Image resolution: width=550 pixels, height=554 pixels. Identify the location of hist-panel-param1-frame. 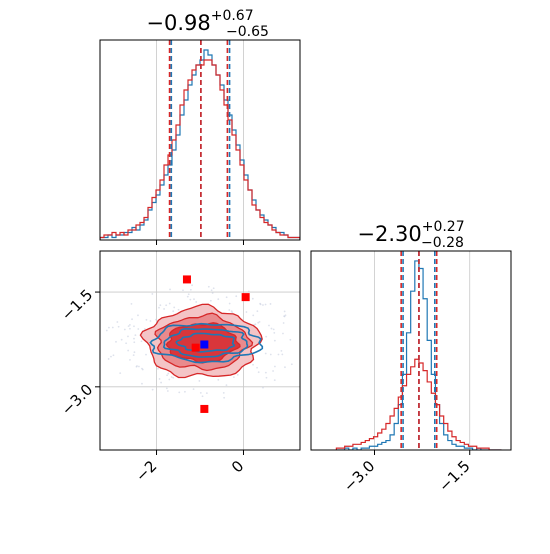
(200, 140).